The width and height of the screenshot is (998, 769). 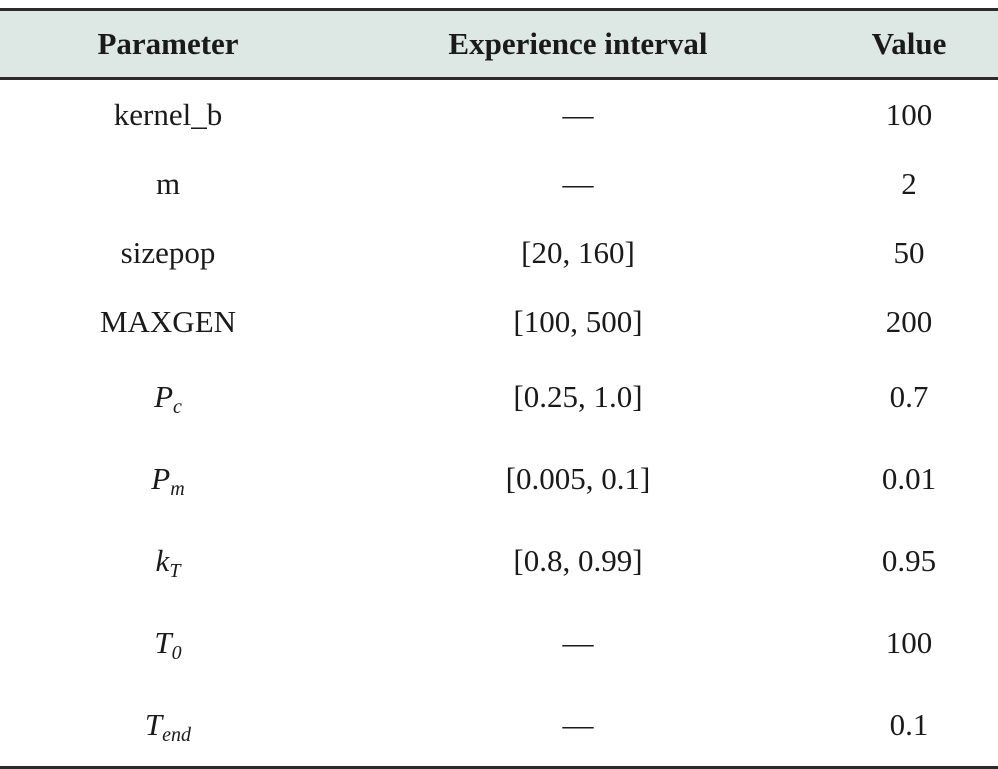 What do you see at coordinates (578, 43) in the screenshot?
I see `header-experience-interval: Experience interval` at bounding box center [578, 43].